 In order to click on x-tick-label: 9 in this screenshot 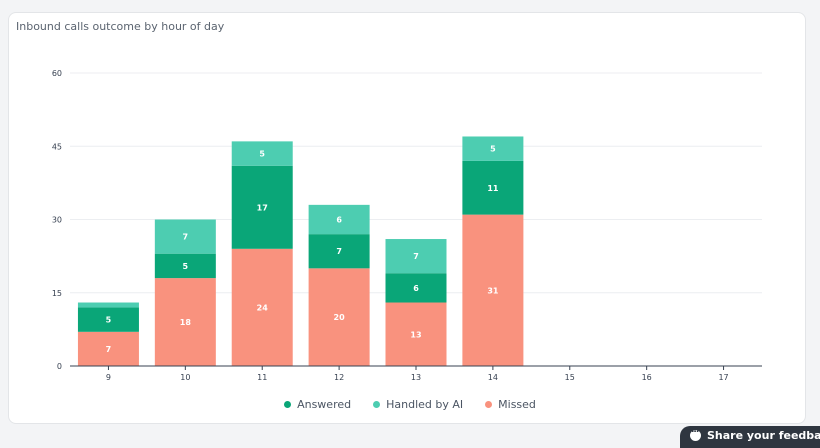, I will do `click(108, 377)`.